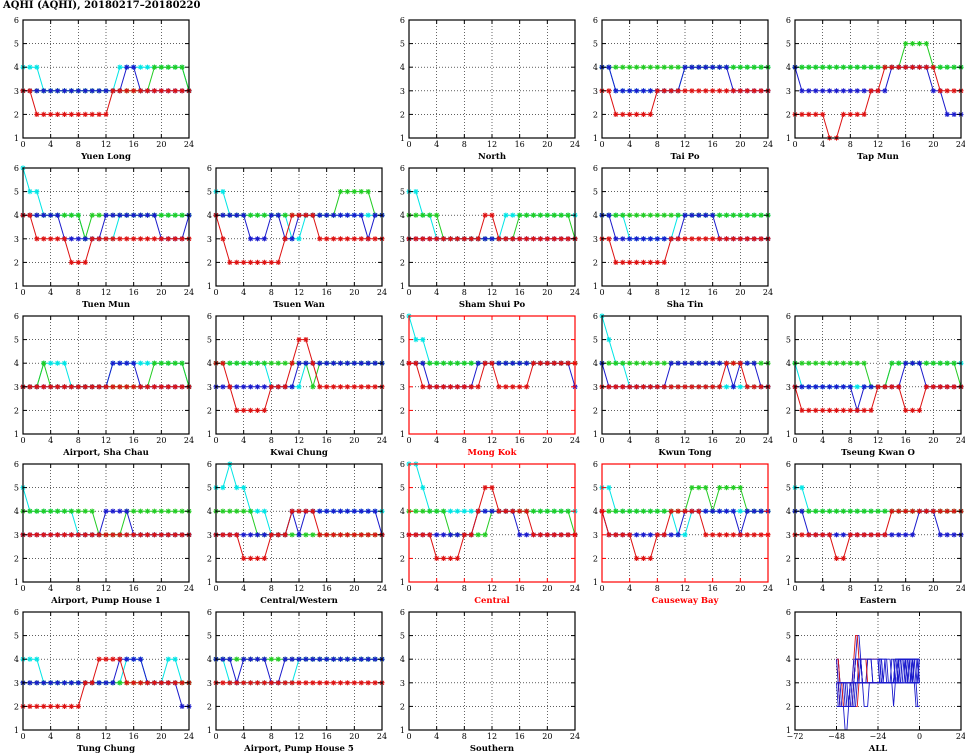  What do you see at coordinates (298, 749) in the screenshot?
I see `panel-title: Airport, Pump House 5` at bounding box center [298, 749].